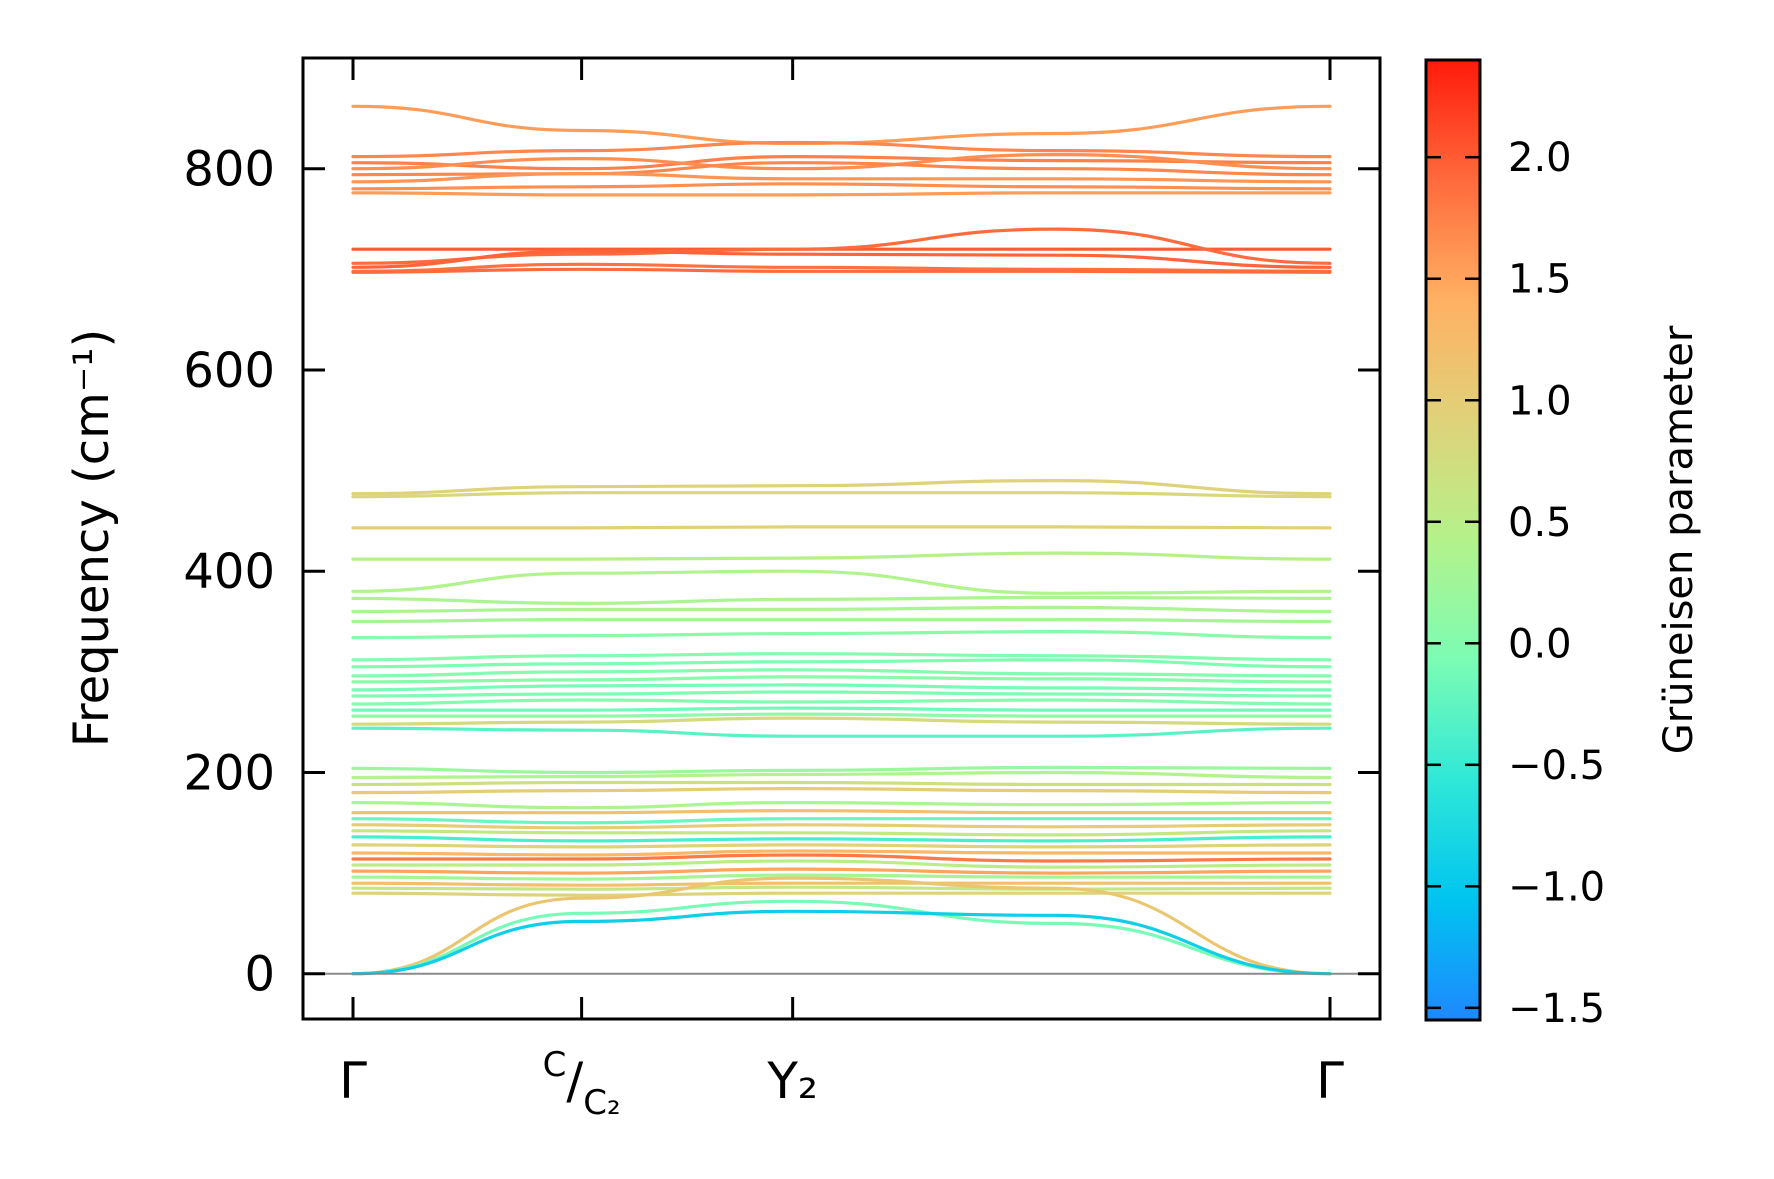 The width and height of the screenshot is (1774, 1179). Describe the element at coordinates (792, 1081) in the screenshot. I see `x-tick-label-2: Y₂` at that location.